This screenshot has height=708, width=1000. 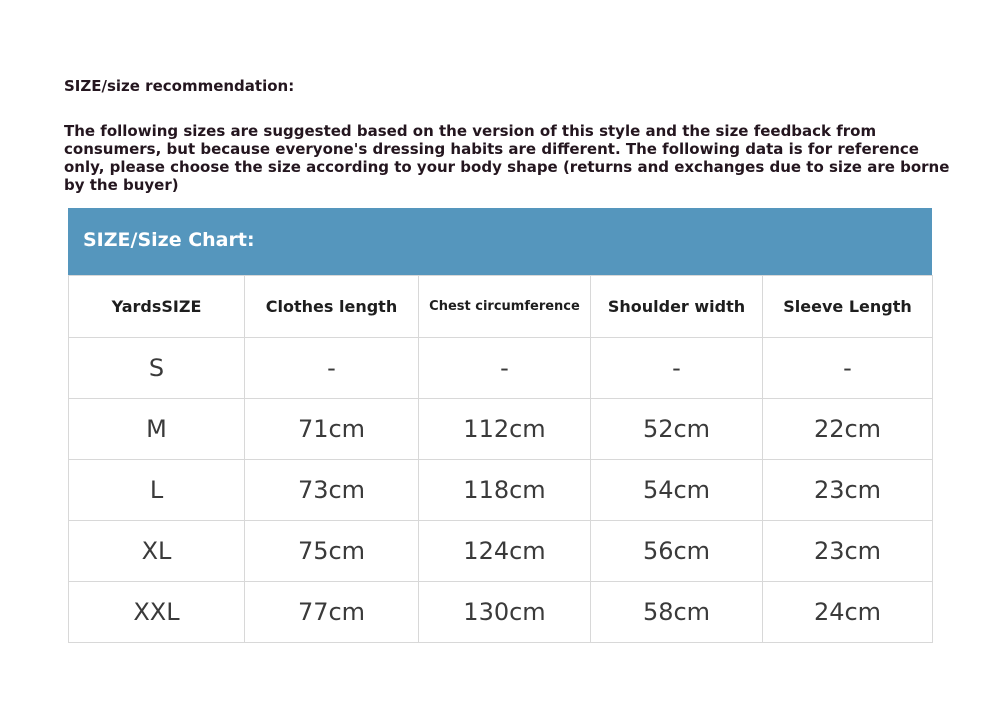 What do you see at coordinates (676, 551) in the screenshot?
I see `table-cell: 56cm` at bounding box center [676, 551].